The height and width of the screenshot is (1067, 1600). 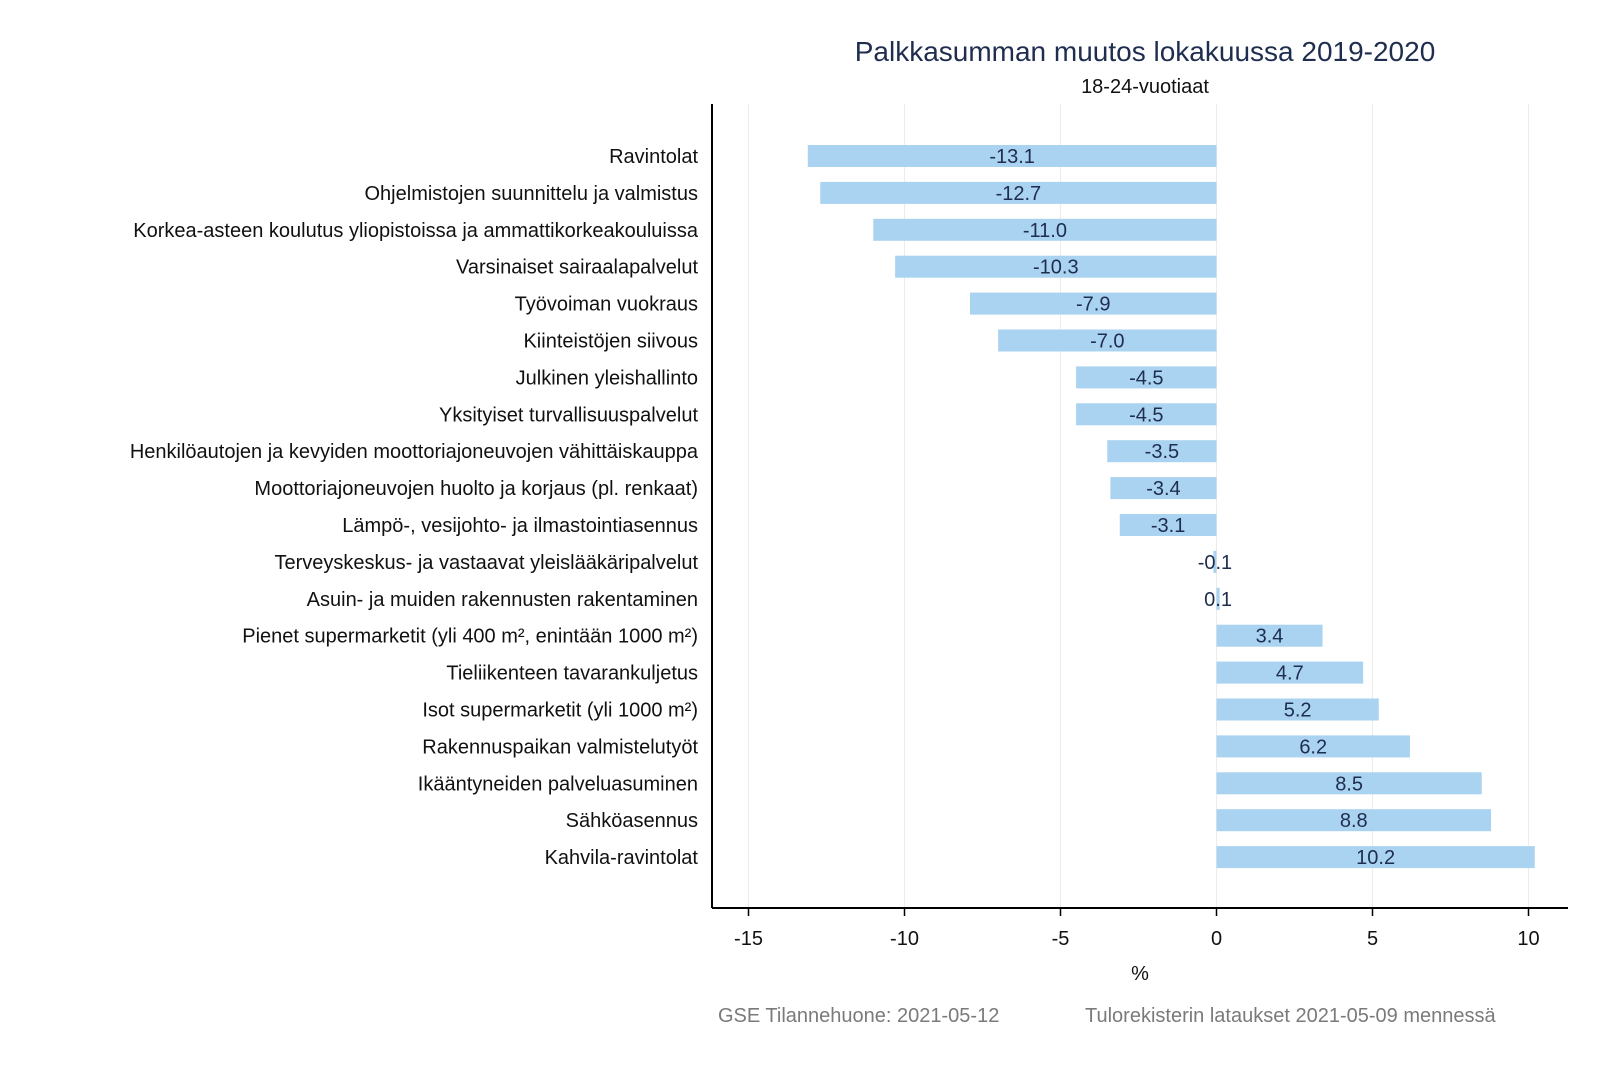 I want to click on category-label: Rakennuspaikan valmistelutyöt, so click(x=560, y=747).